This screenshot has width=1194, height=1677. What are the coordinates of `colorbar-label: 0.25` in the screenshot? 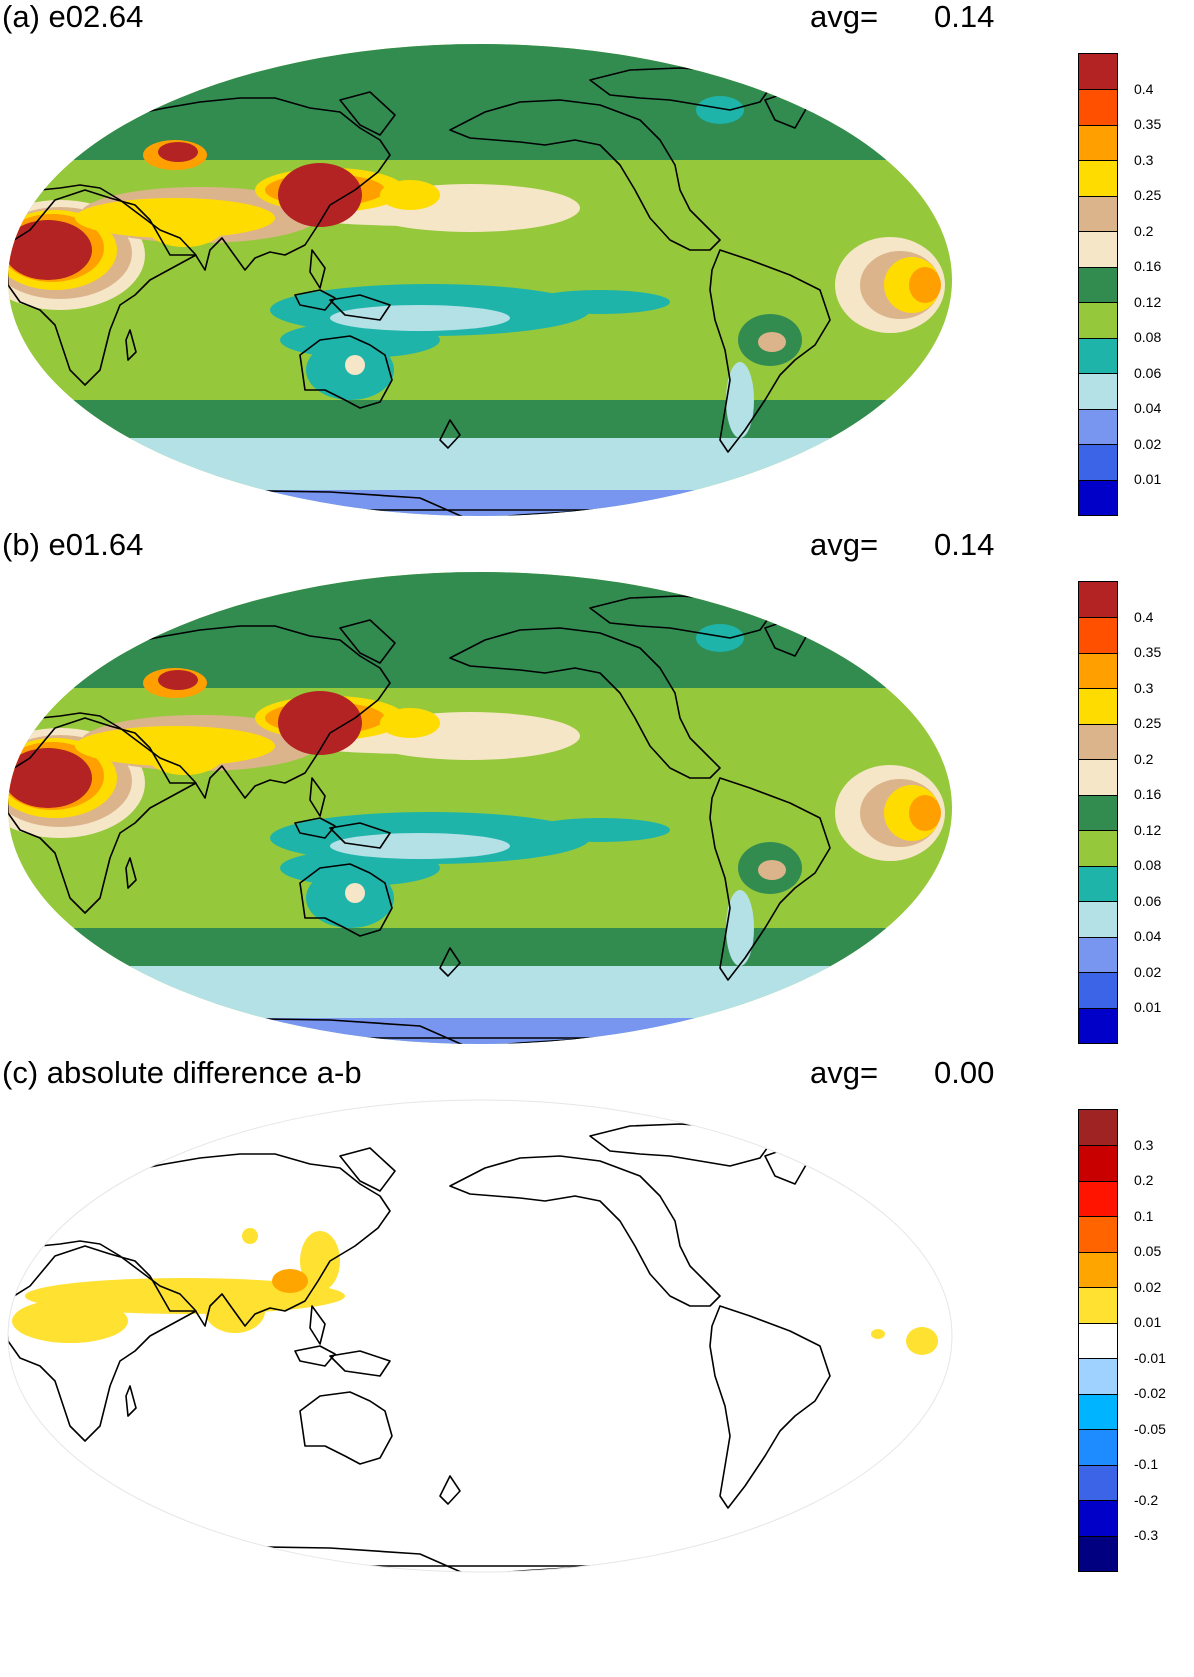 It's located at (1148, 723).